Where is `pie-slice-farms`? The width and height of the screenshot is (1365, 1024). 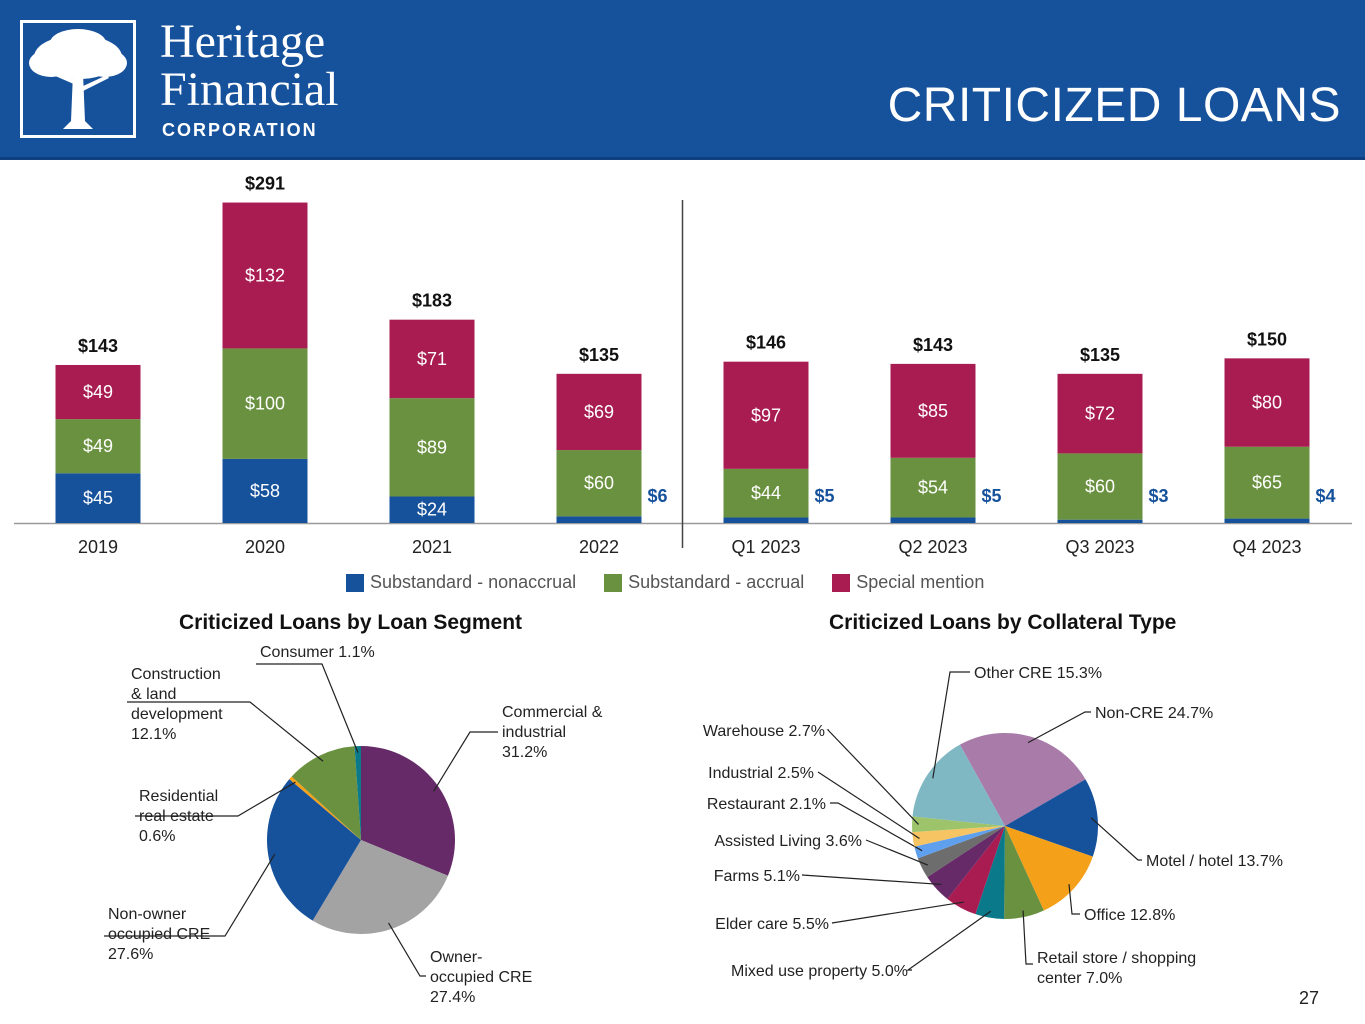 pie-slice-farms is located at coordinates (966, 862).